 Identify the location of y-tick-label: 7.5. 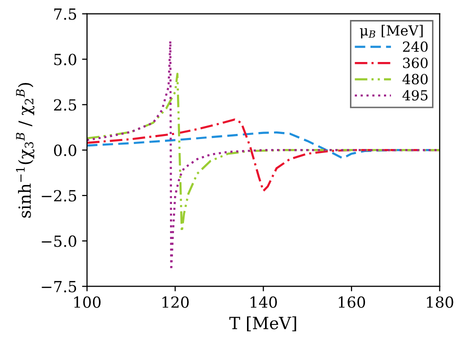
(65, 14).